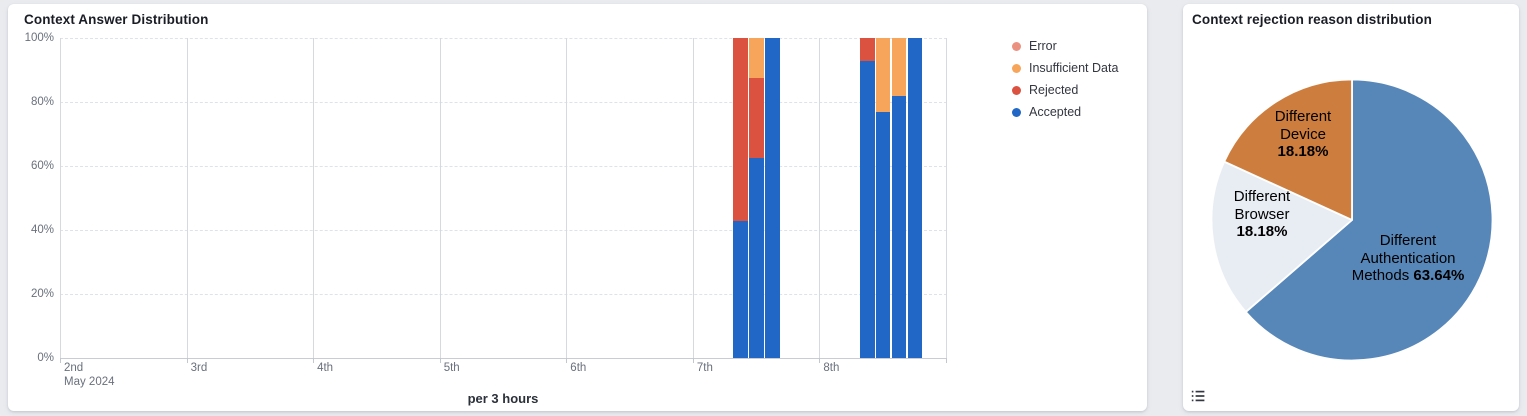 The image size is (1527, 416). I want to click on bar-chart-legend: Error Insufficient Data Rejected Accepted, so click(1065, 79).